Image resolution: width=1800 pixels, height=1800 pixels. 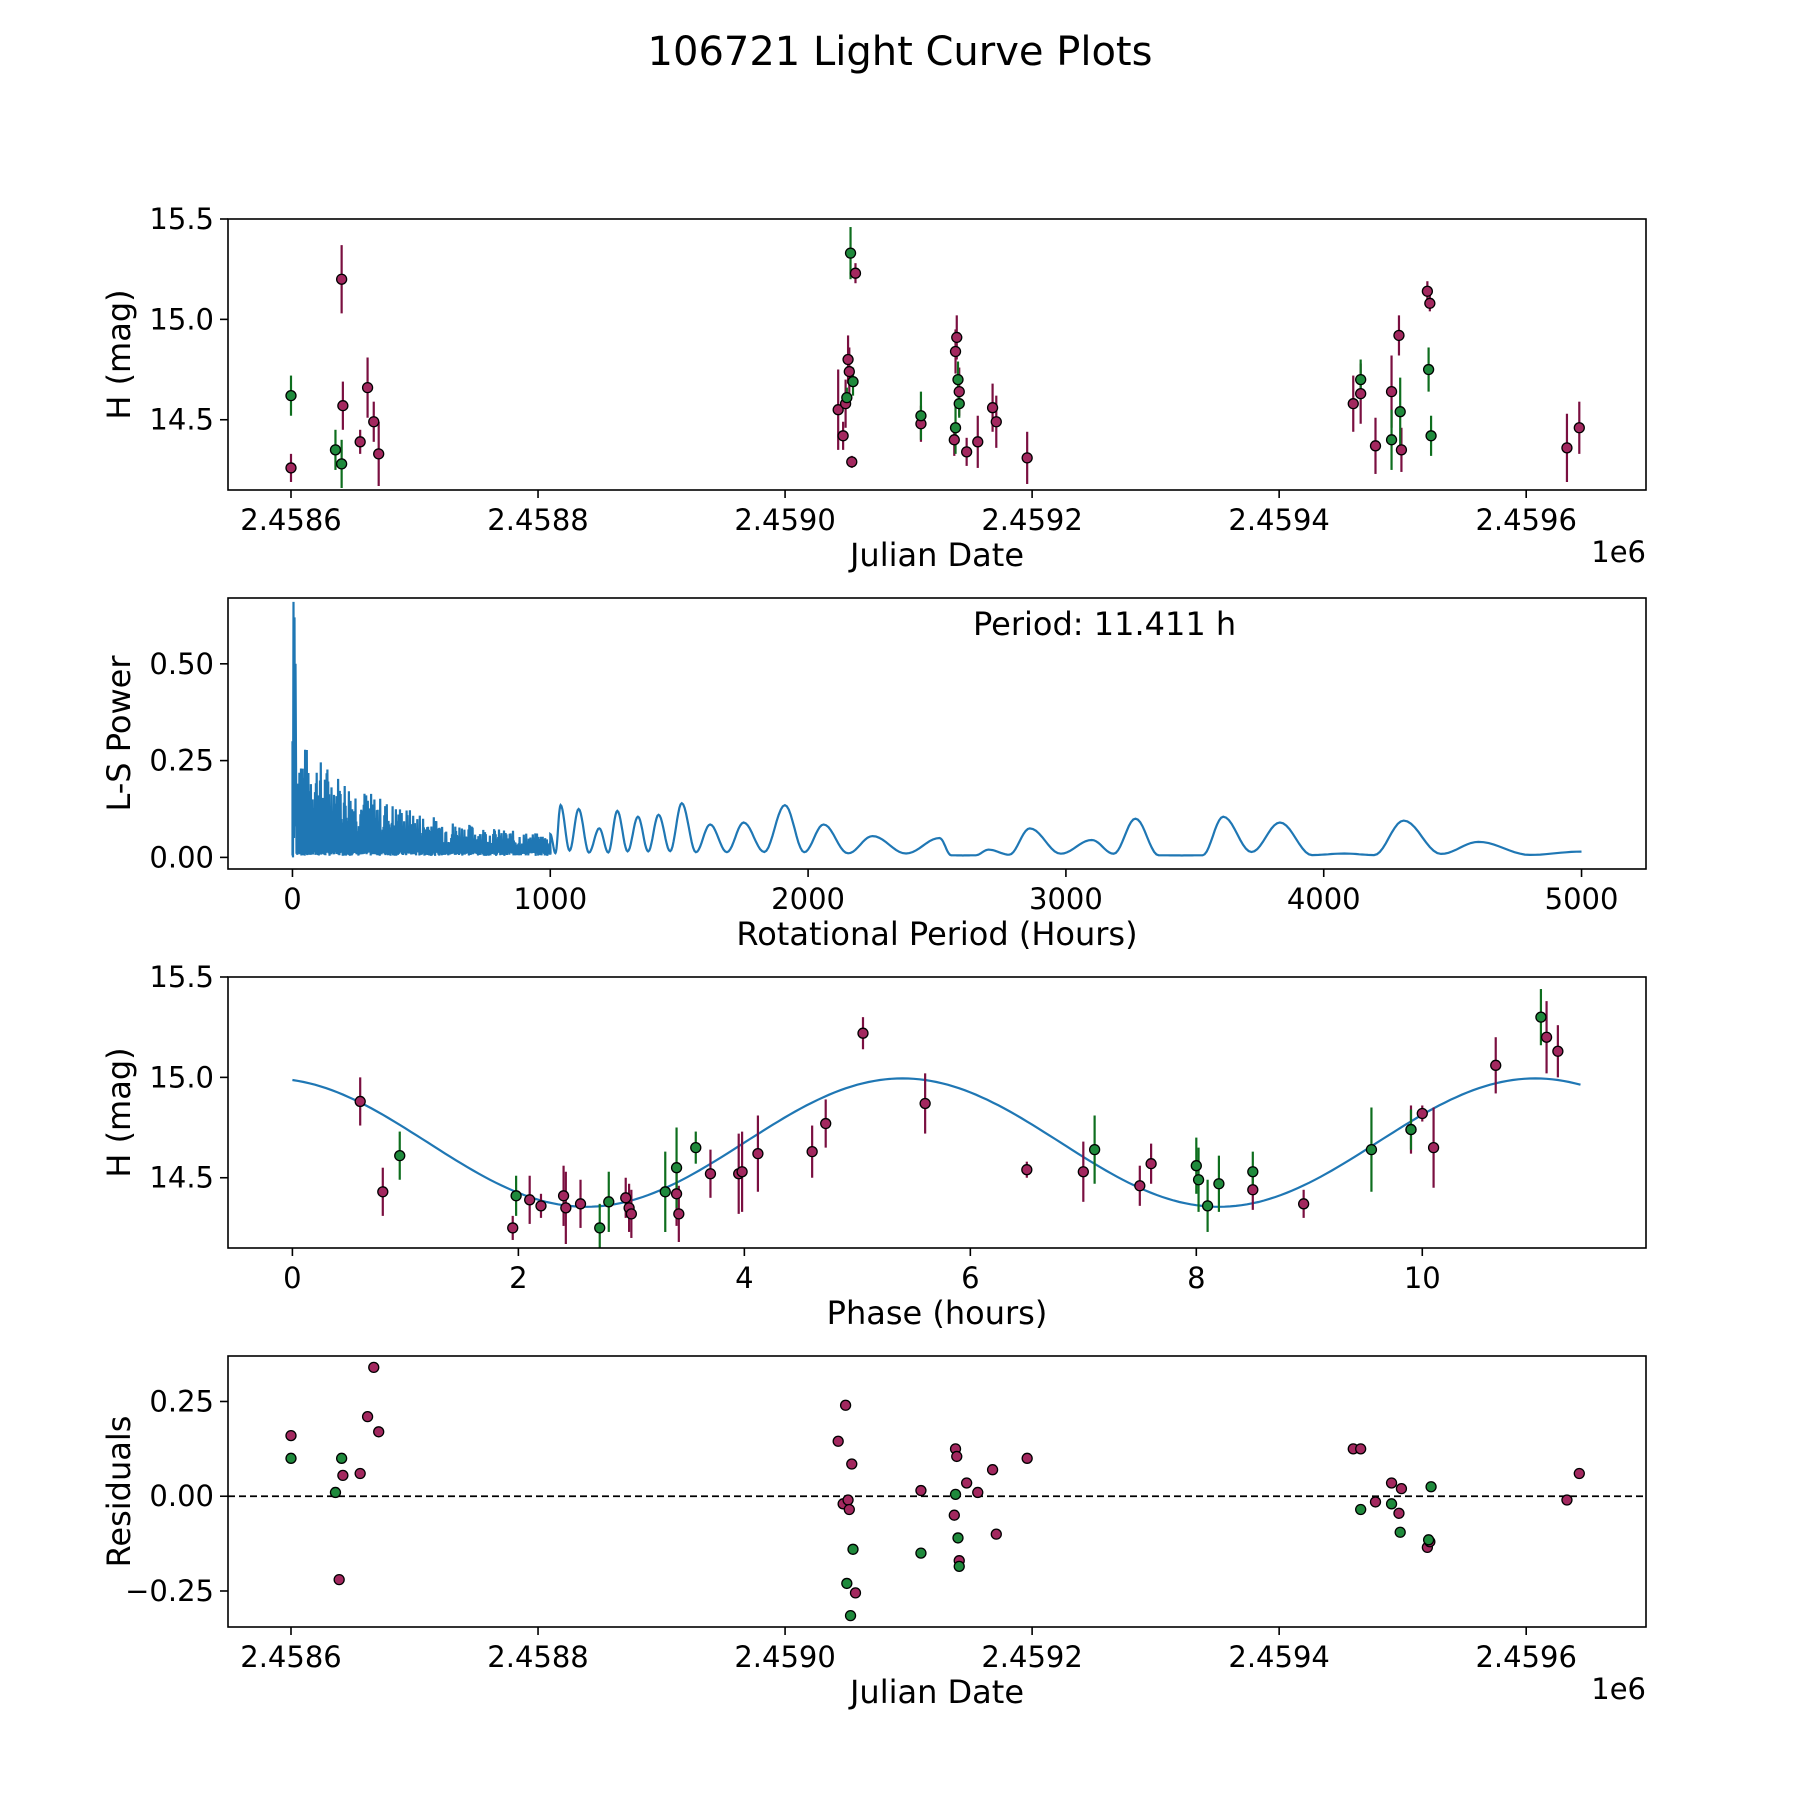 What do you see at coordinates (518, 1278) in the screenshot?
I see `phase-xtick-label: 2` at bounding box center [518, 1278].